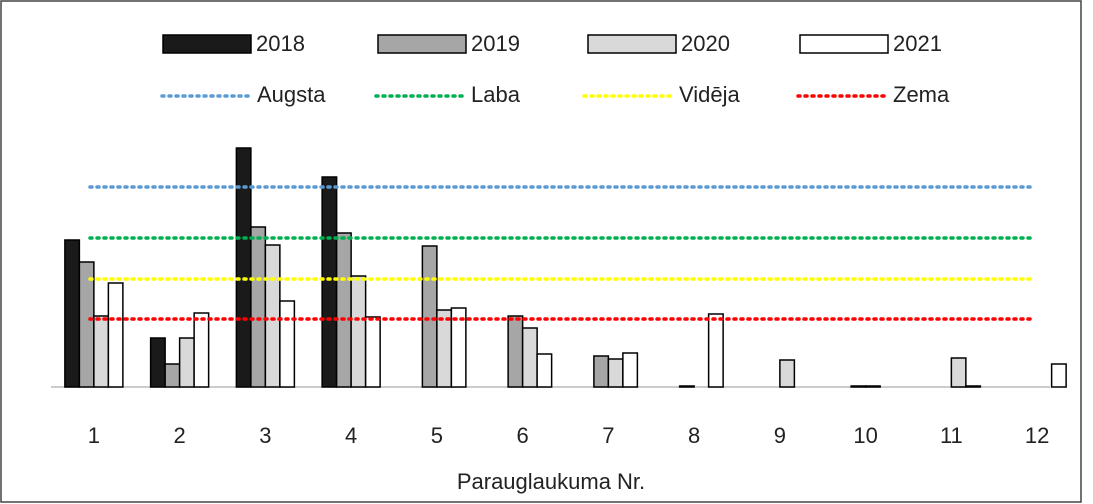 This screenshot has width=1093, height=504. Describe the element at coordinates (694, 435) in the screenshot. I see `x-tick-label: 8` at that location.